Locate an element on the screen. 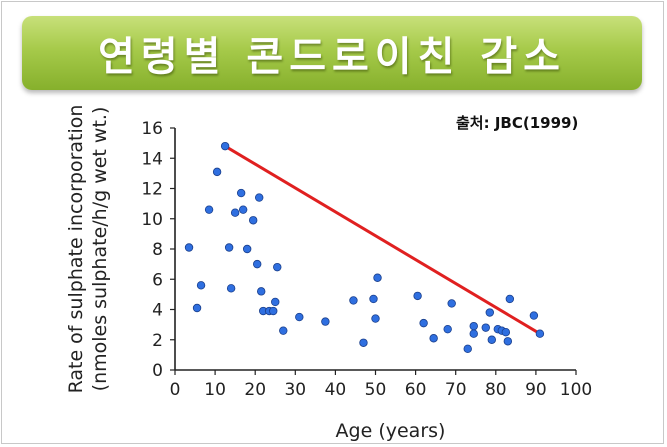  y-tick-label: 4 is located at coordinates (157, 311).